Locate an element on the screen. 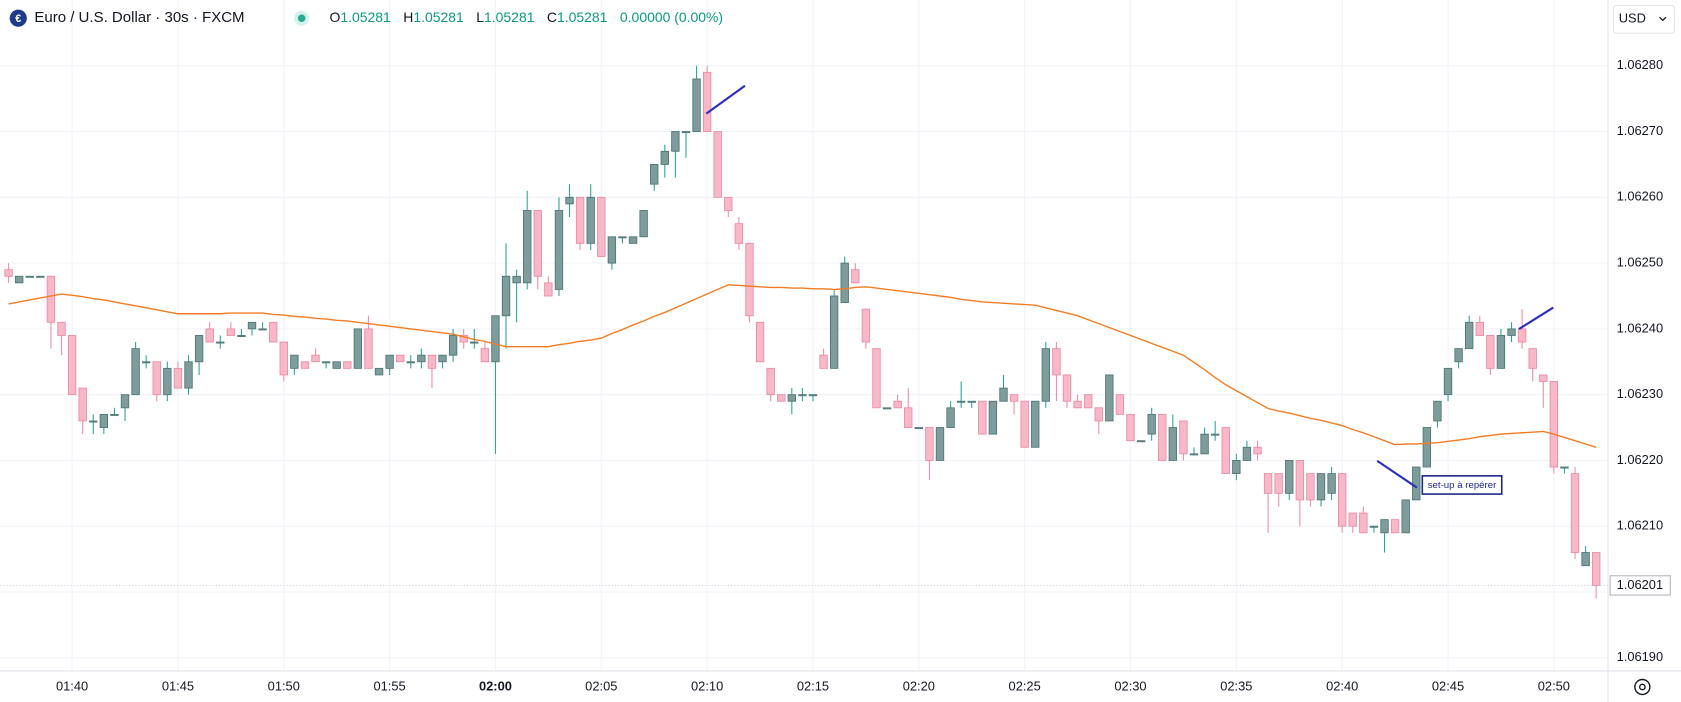 The width and height of the screenshot is (1681, 702). ohlc-label: H is located at coordinates (408, 17).